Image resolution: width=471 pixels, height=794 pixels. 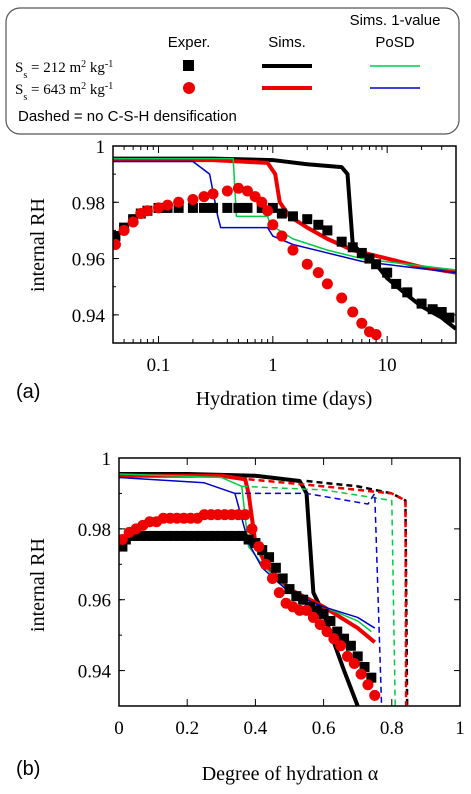 What do you see at coordinates (28, 392) in the screenshot?
I see `panel-a-tag: (a)` at bounding box center [28, 392].